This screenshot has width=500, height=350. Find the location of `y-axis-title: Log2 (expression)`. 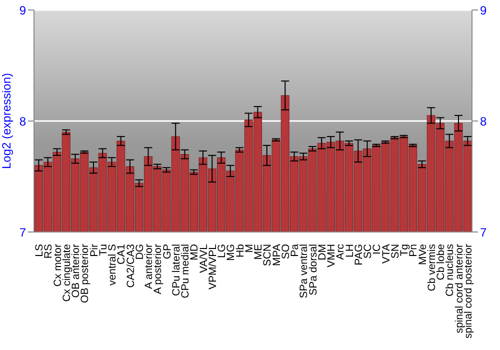

y-axis-title: Log2 (expression) is located at coordinates (7, 121).